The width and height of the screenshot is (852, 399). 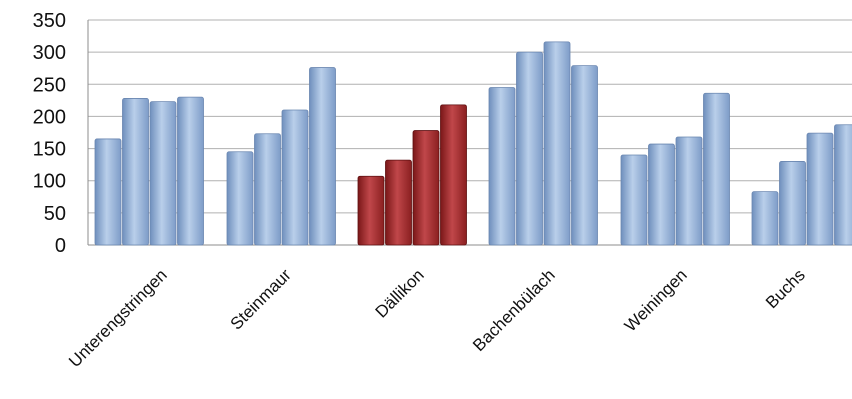 I want to click on y-tick-label: 250, so click(x=49, y=85).